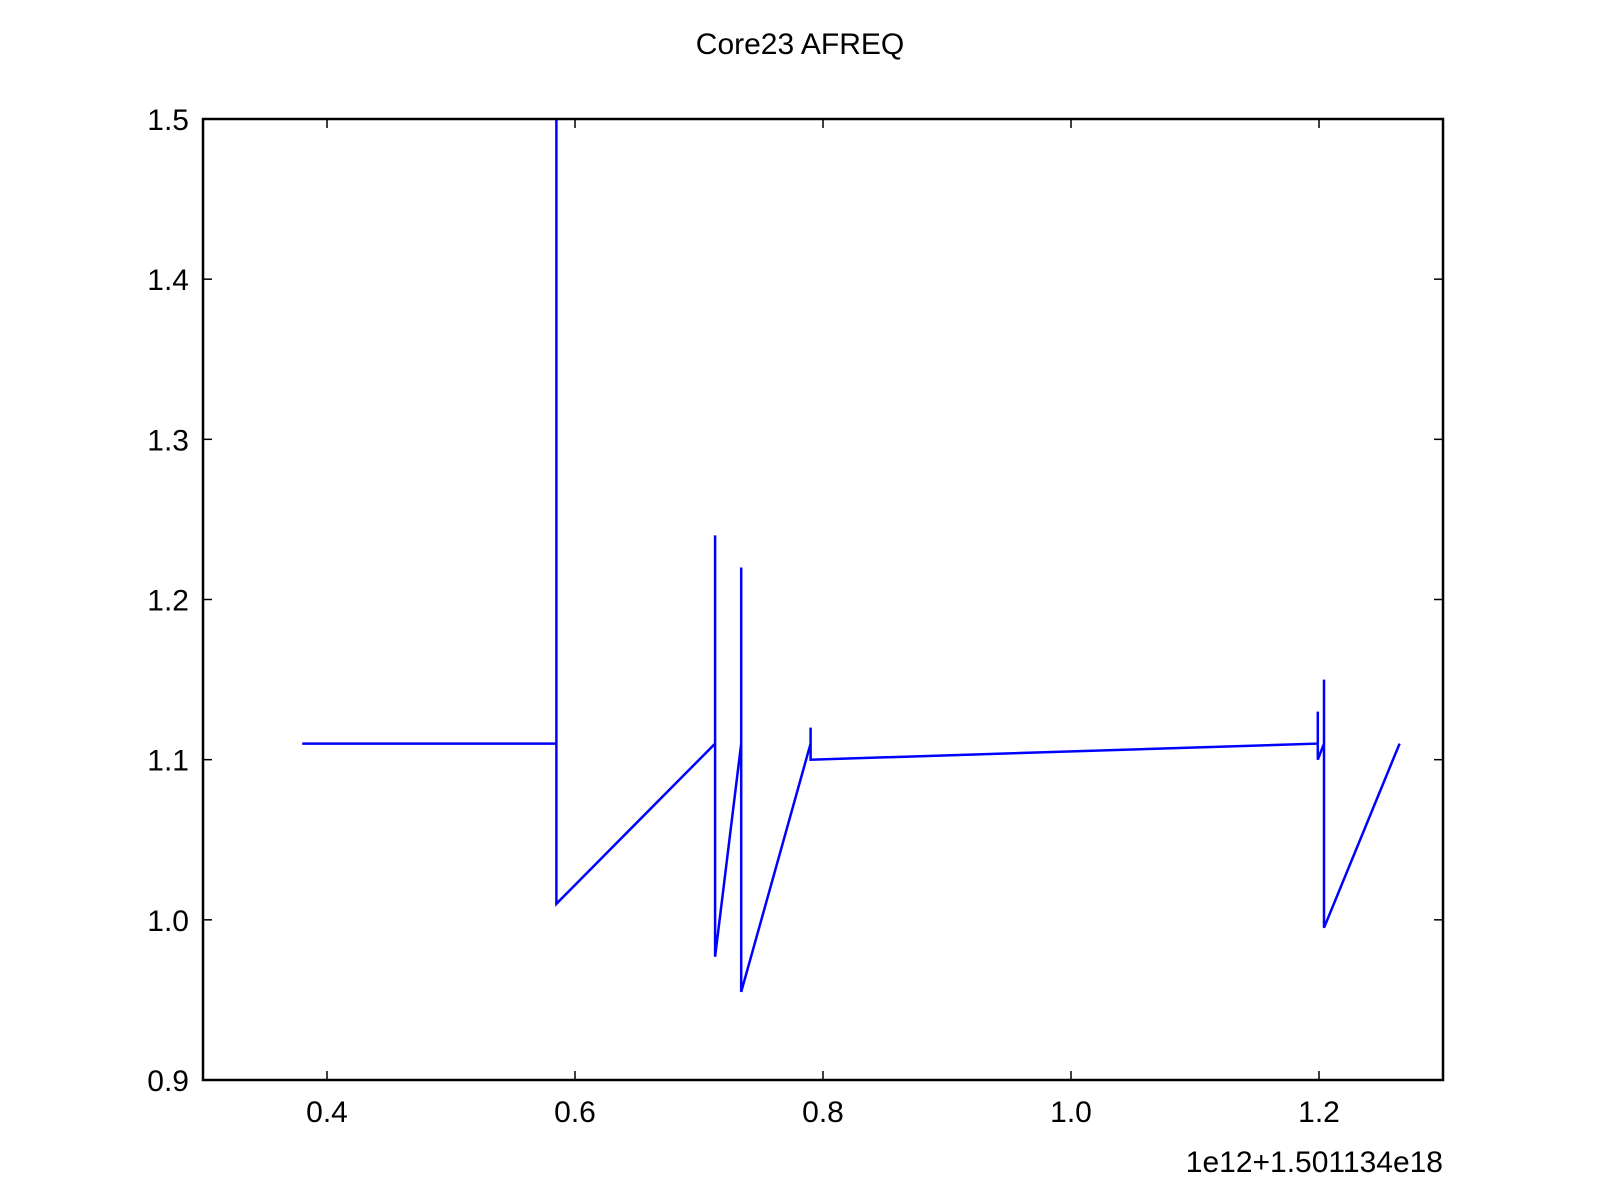  What do you see at coordinates (800, 44) in the screenshot?
I see `chart-title: Core23 AFREQ` at bounding box center [800, 44].